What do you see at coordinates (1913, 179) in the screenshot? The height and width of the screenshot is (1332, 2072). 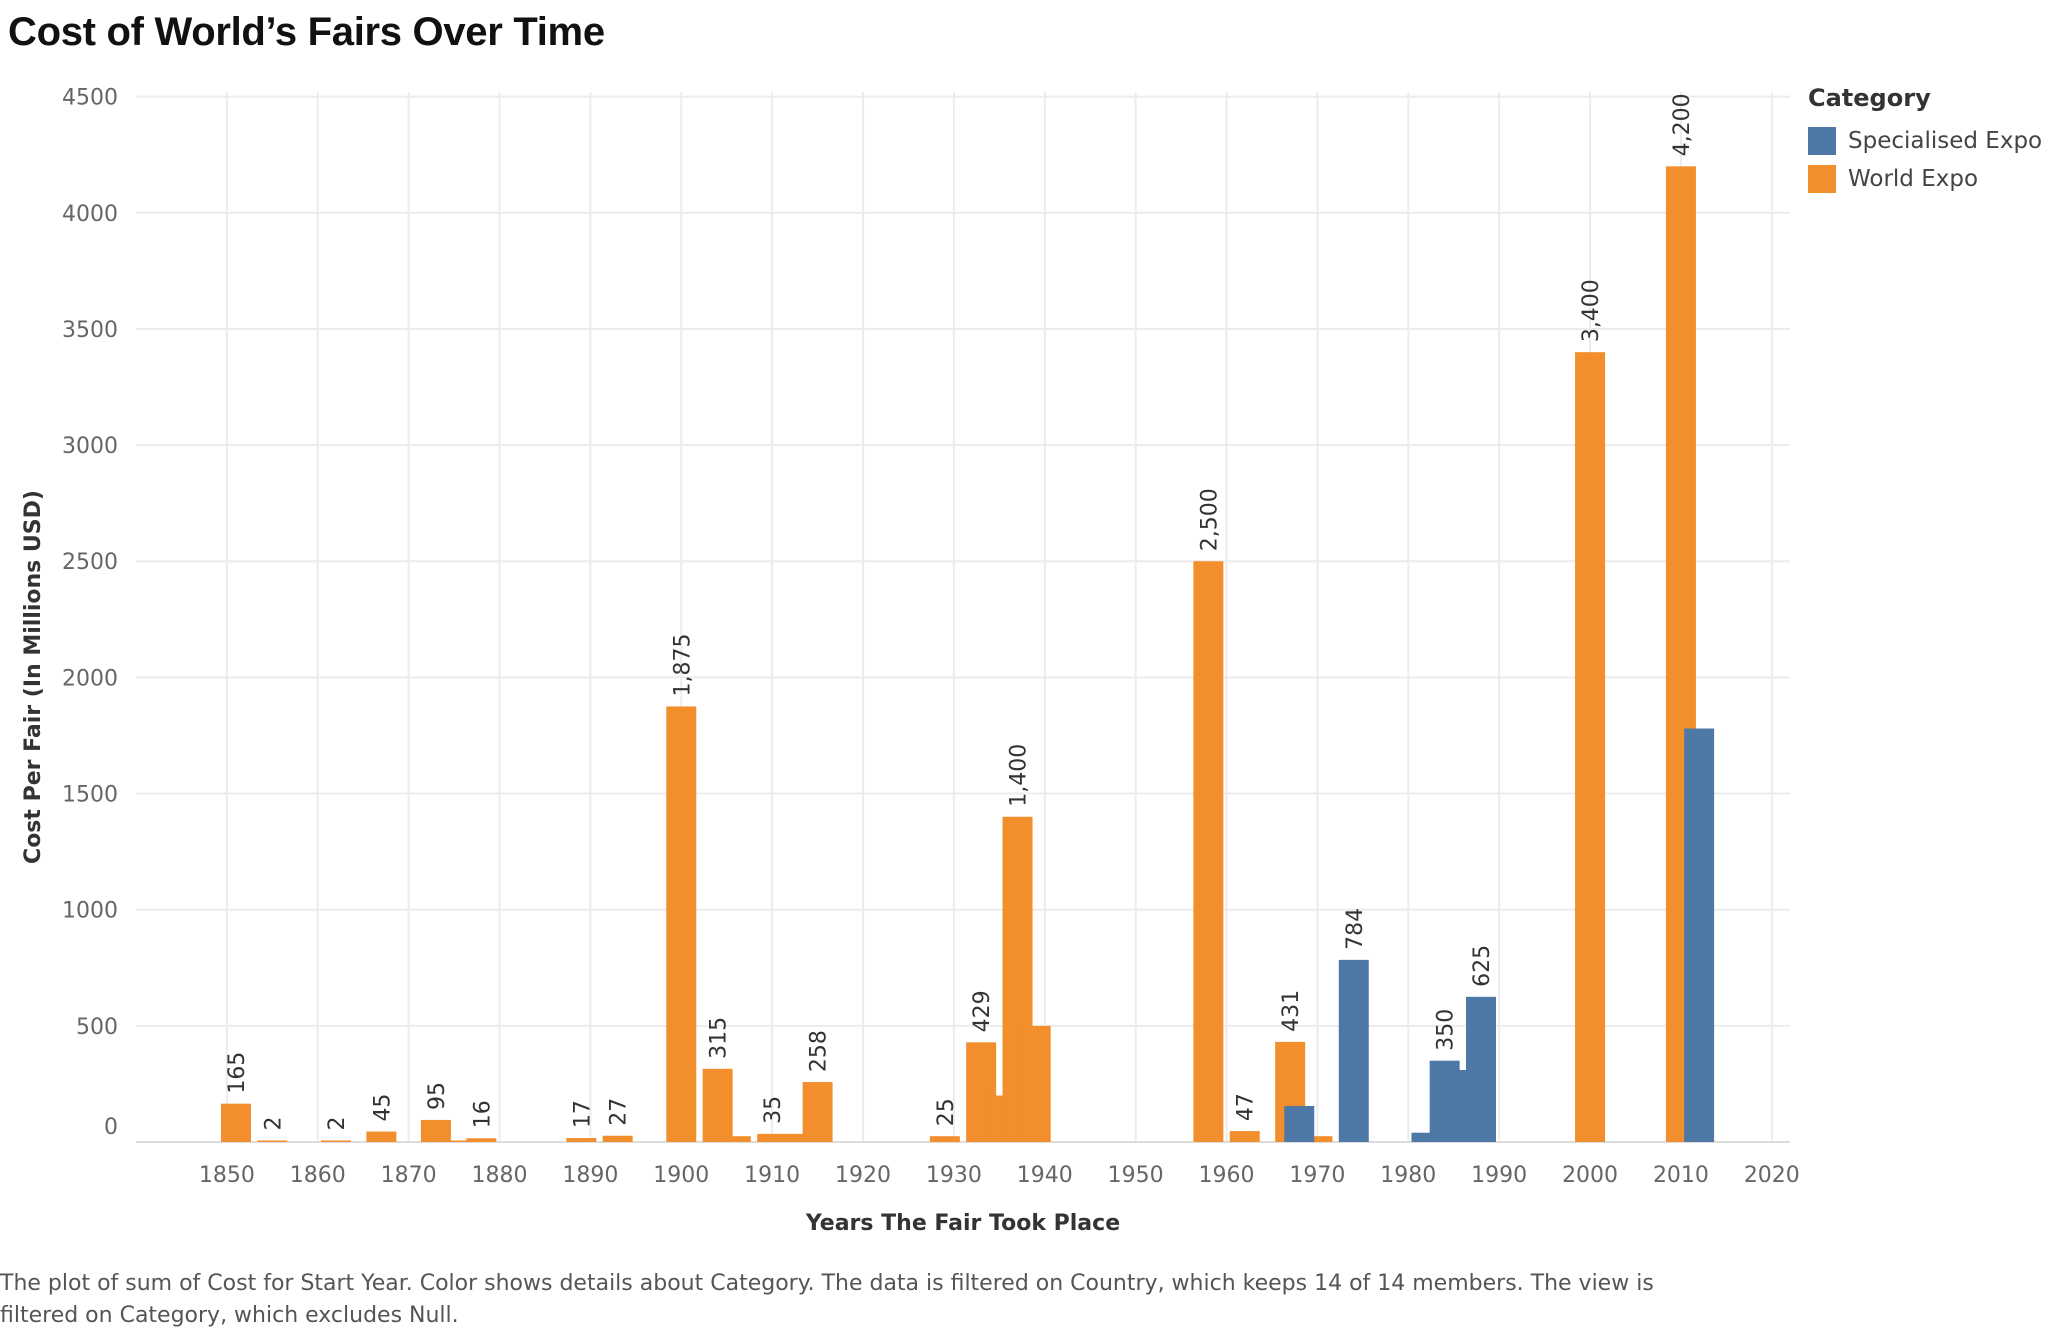 I see `legend-label: World Expo` at bounding box center [1913, 179].